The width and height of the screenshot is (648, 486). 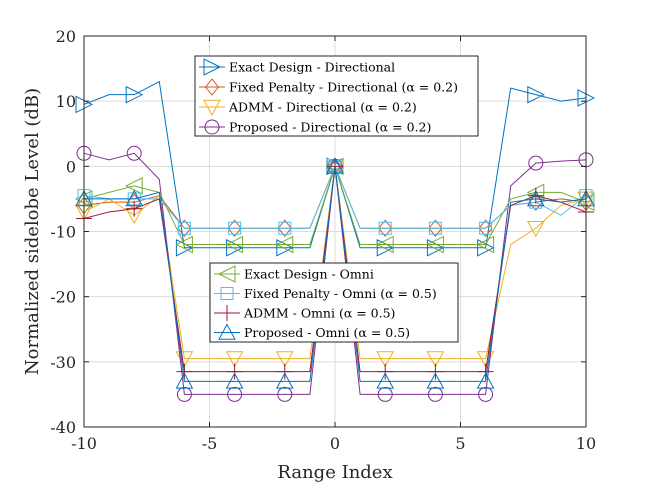 What do you see at coordinates (212, 127) in the screenshot?
I see `legend-circle-marker` at bounding box center [212, 127].